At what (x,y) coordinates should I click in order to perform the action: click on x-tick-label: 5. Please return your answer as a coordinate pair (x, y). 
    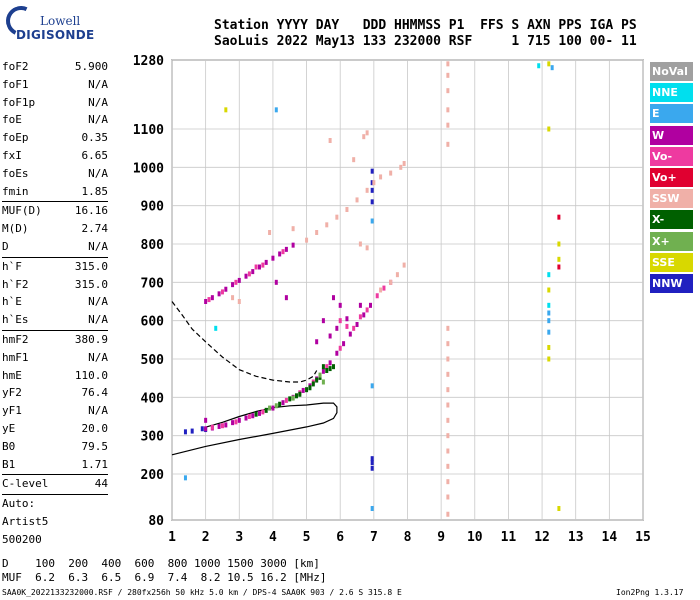
    Looking at the image, I should click on (307, 537).